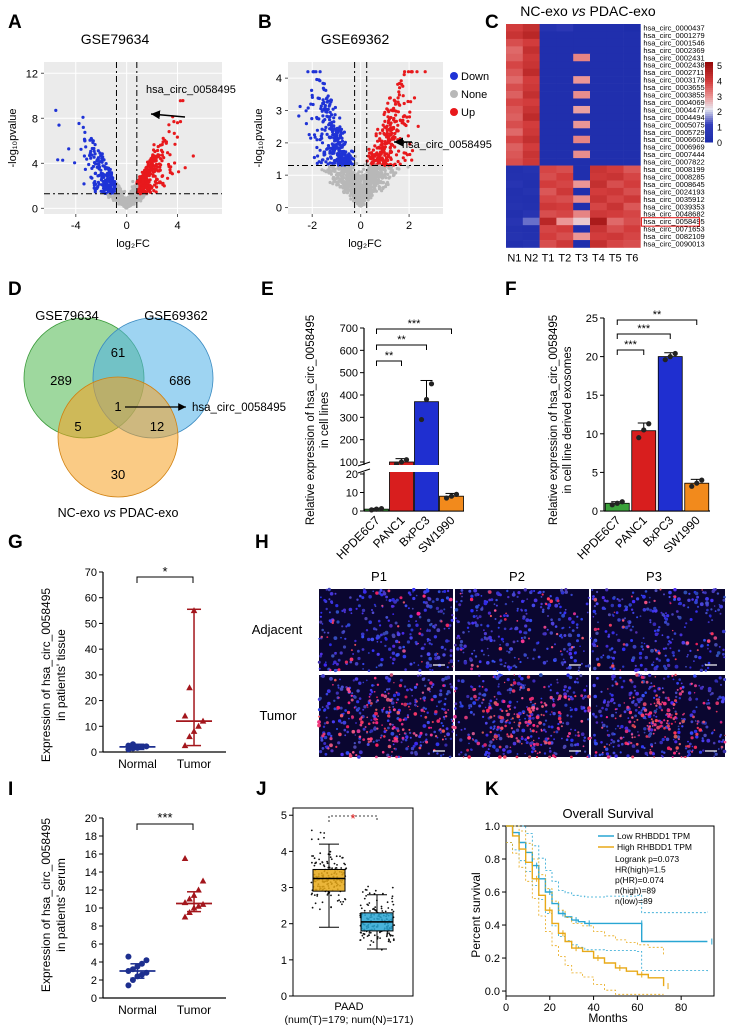  I want to click on y-tick-label: 20, so click(352, 475).